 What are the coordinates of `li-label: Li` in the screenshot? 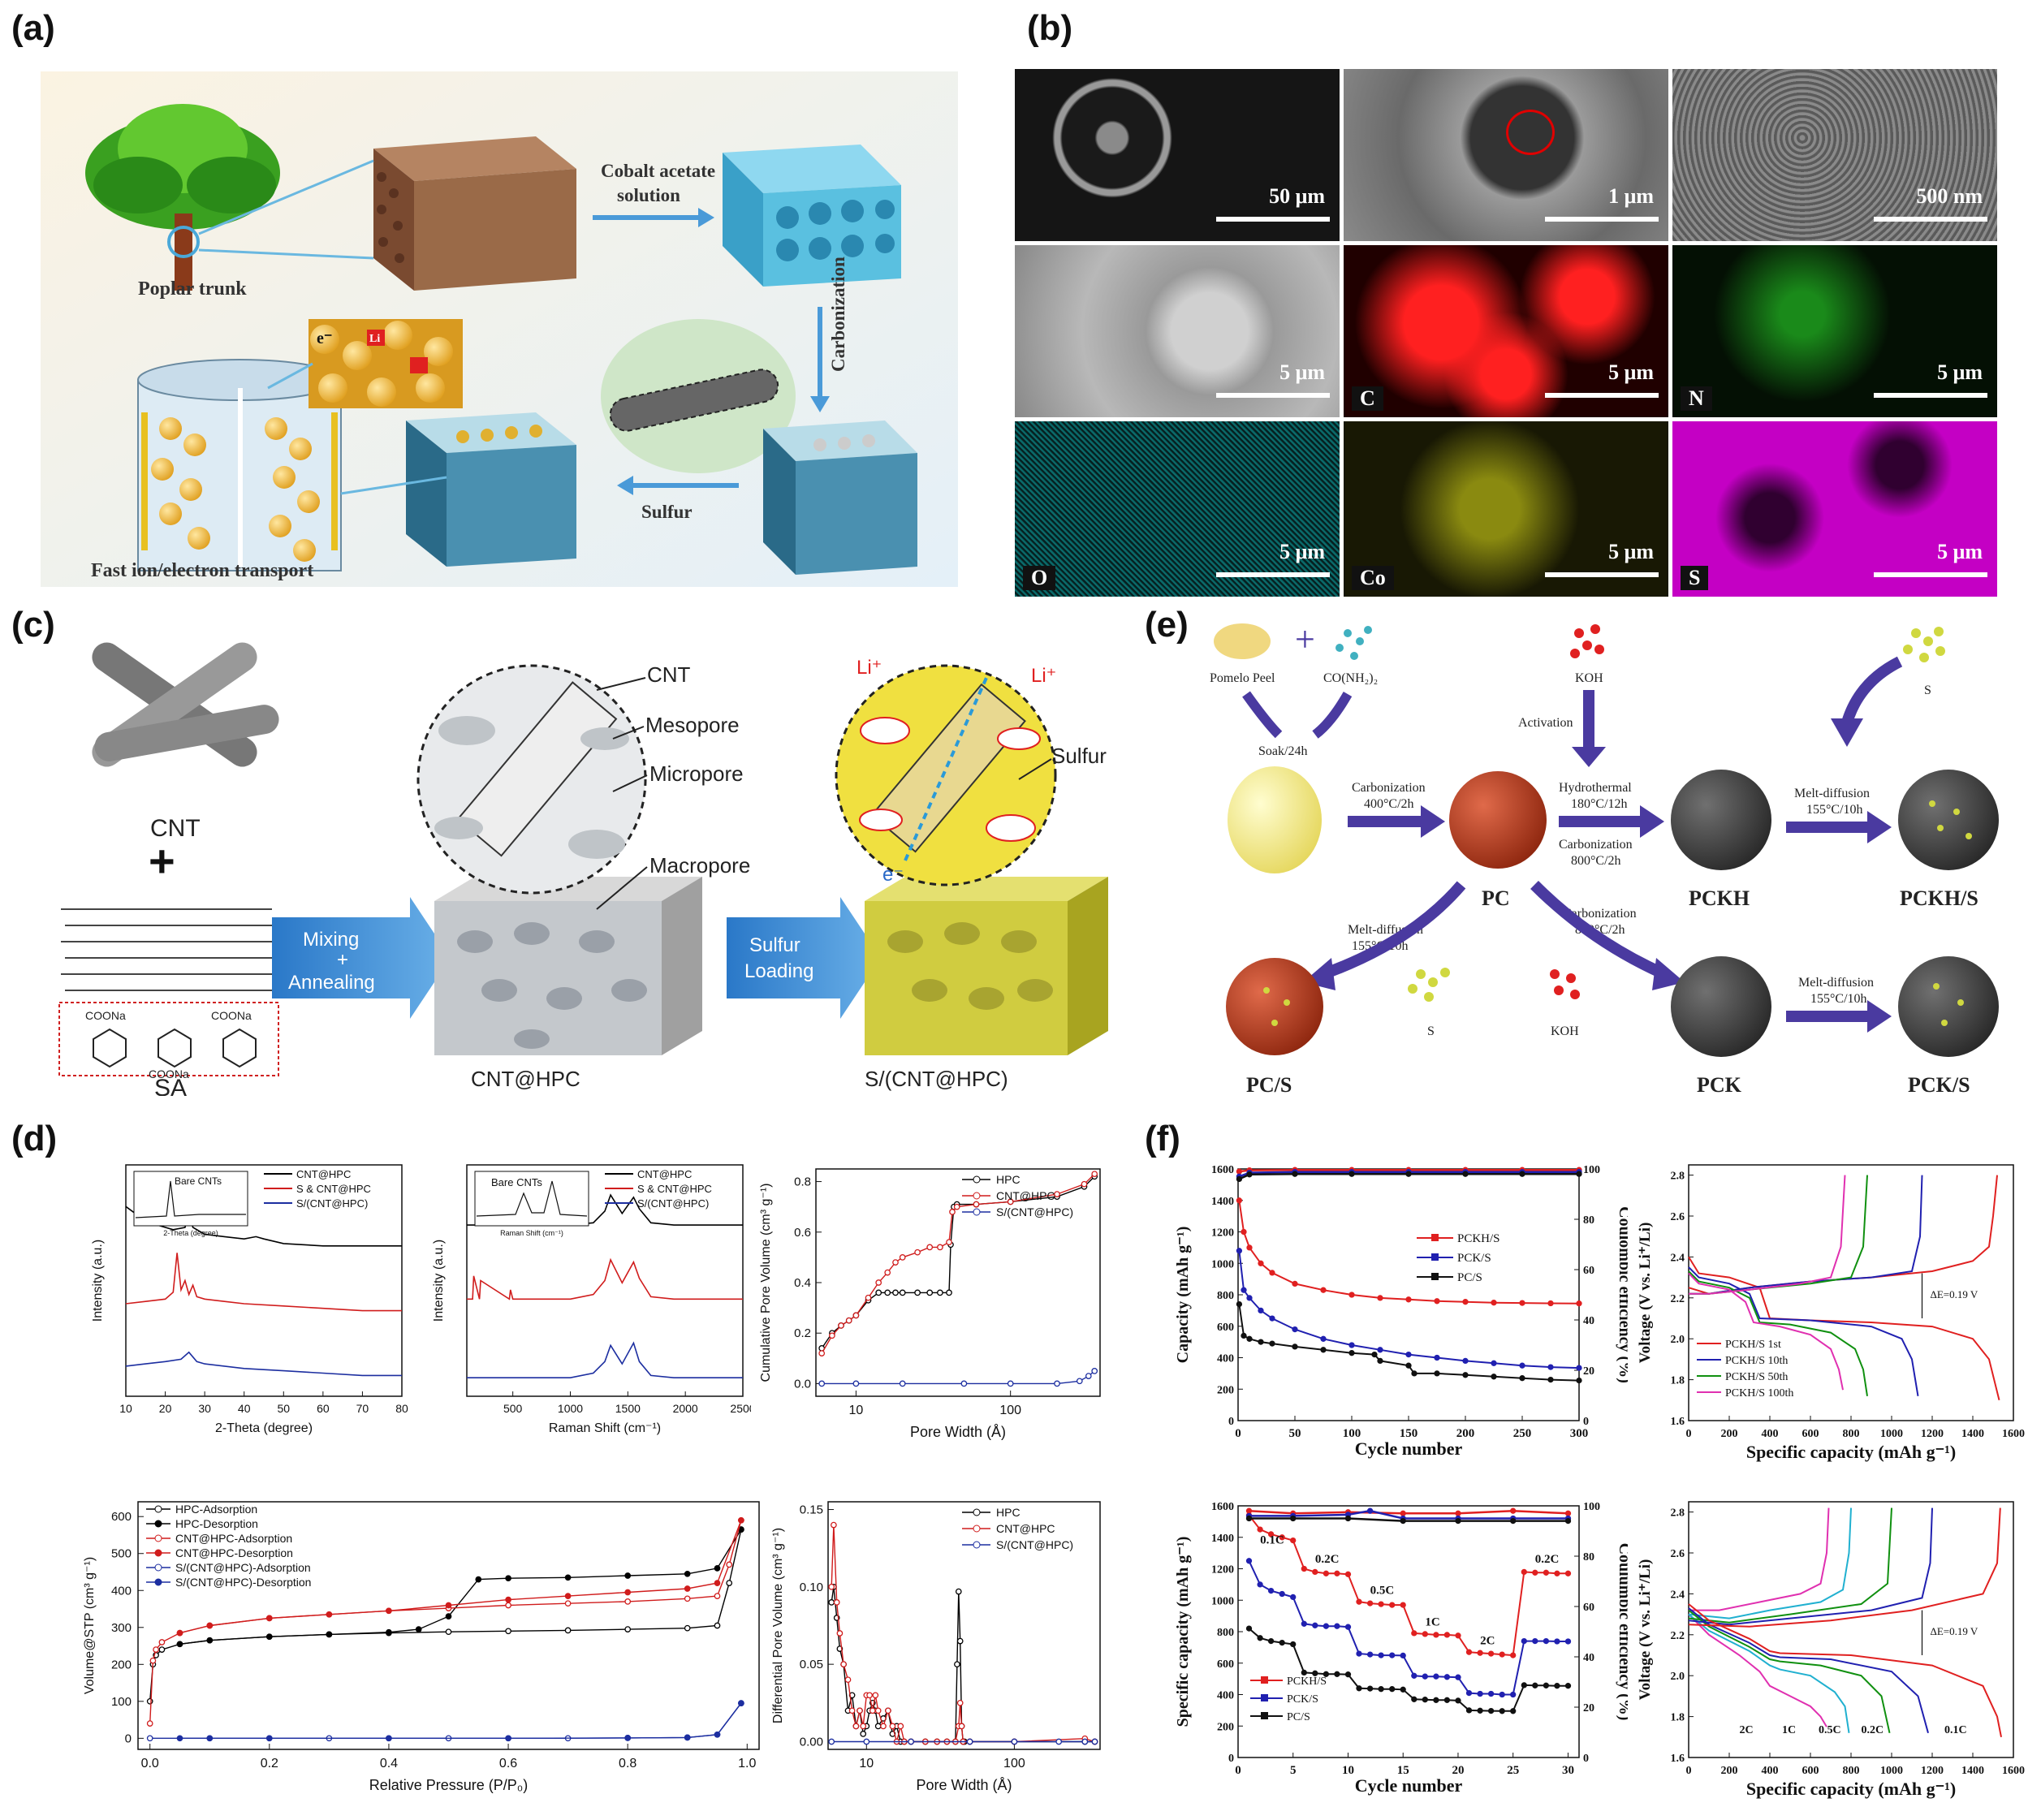 It's located at (374, 339).